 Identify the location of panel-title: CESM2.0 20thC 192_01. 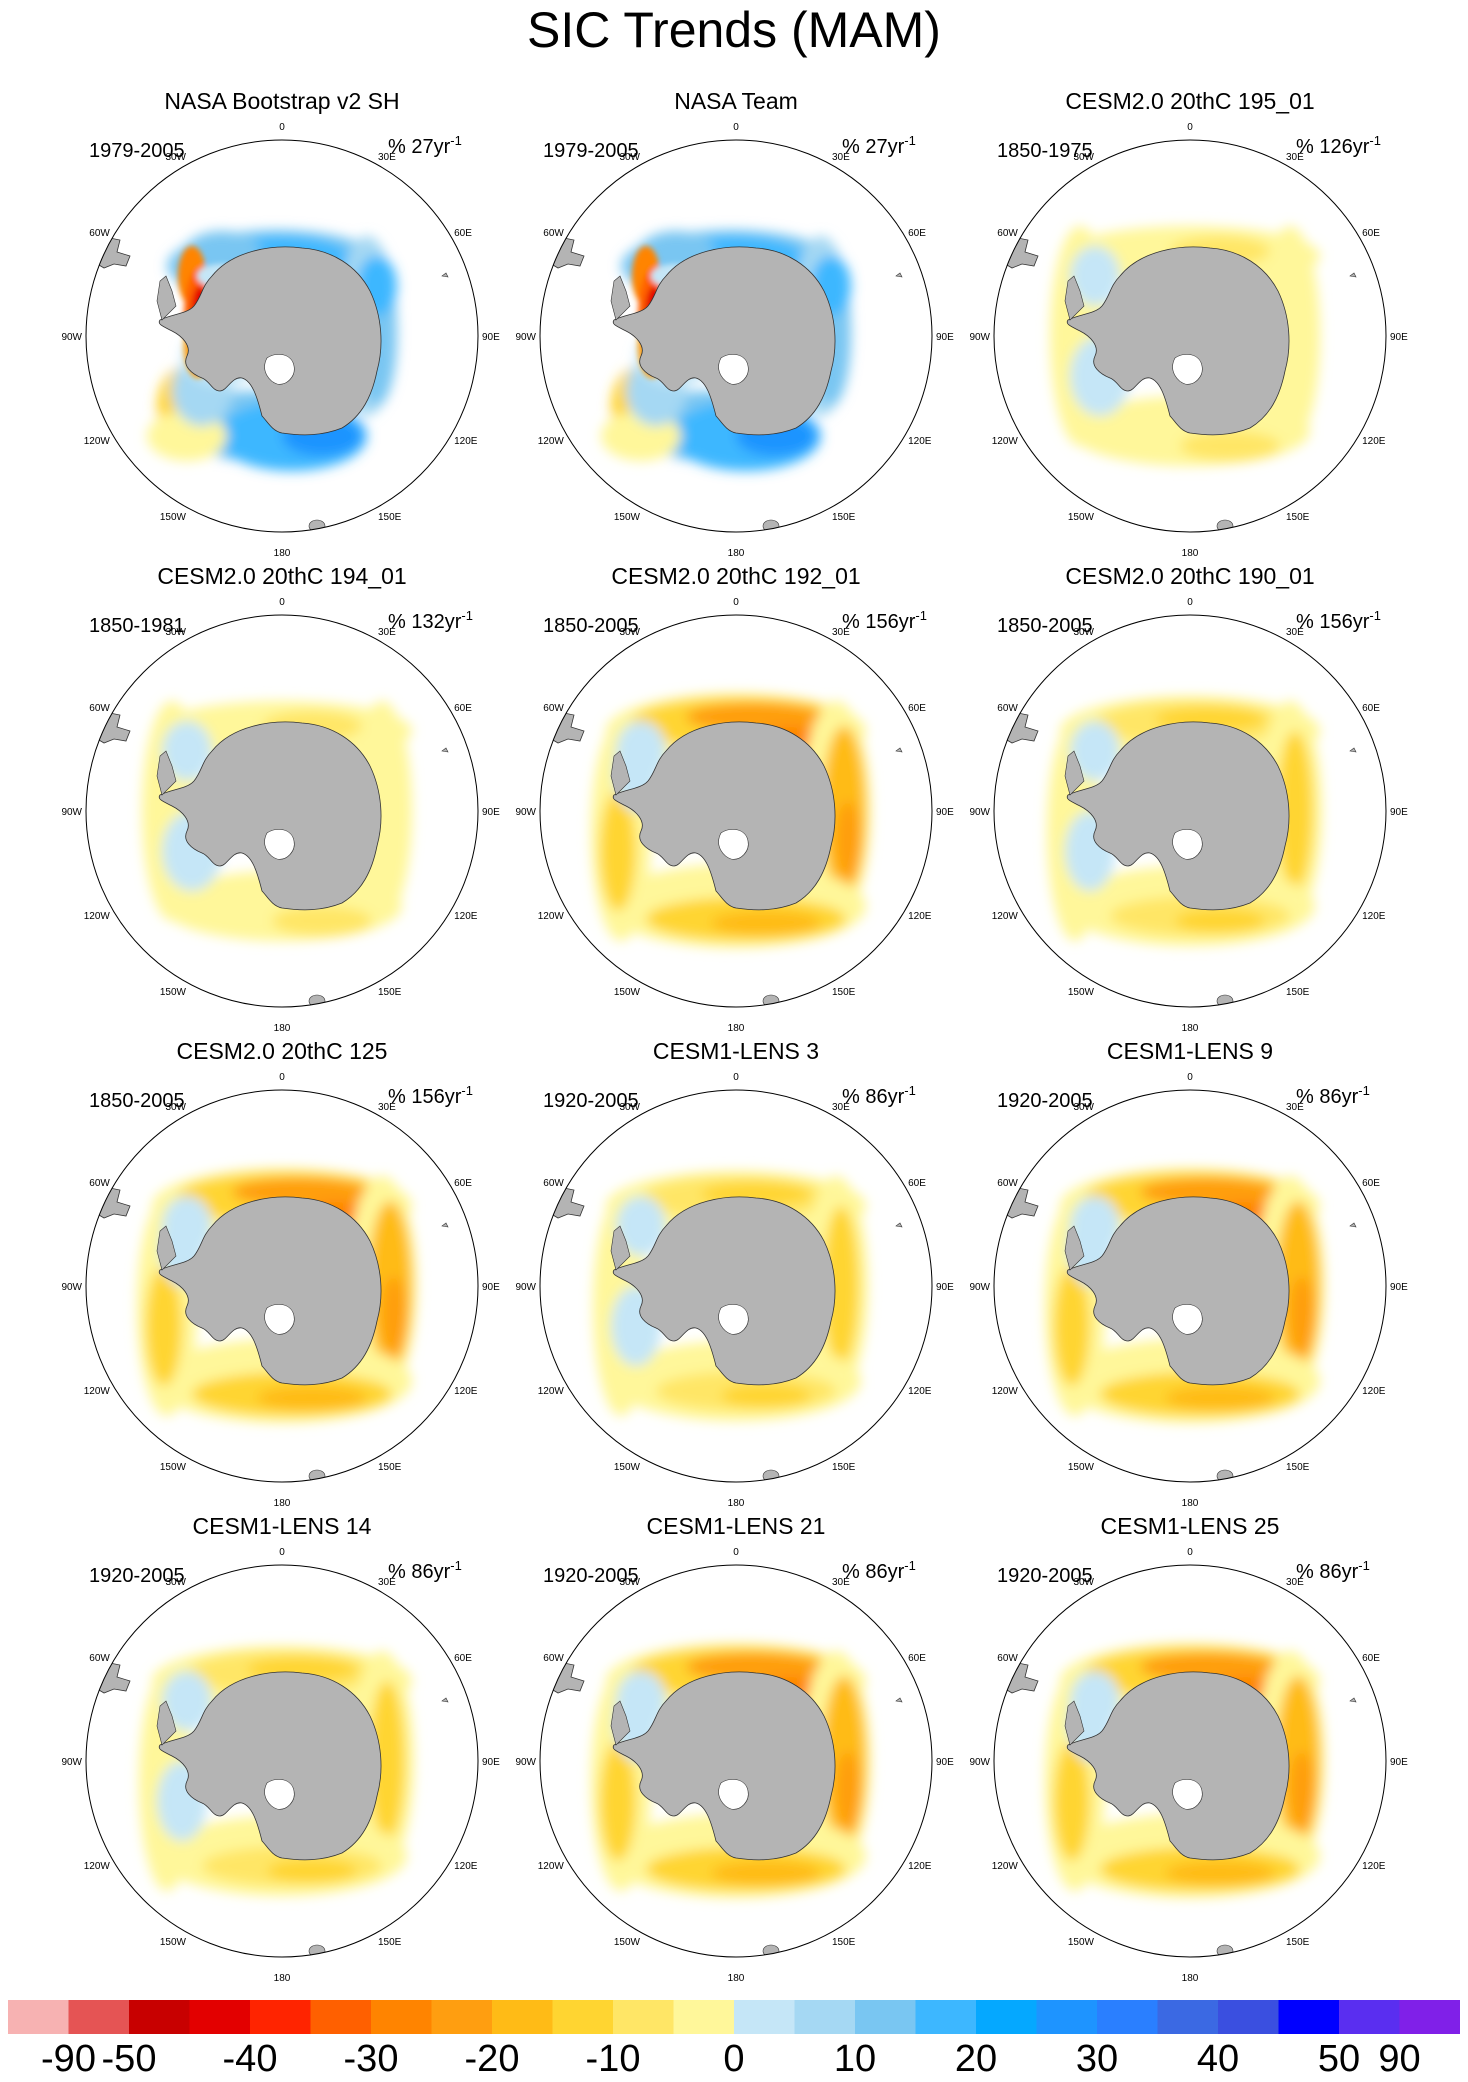
(735, 576).